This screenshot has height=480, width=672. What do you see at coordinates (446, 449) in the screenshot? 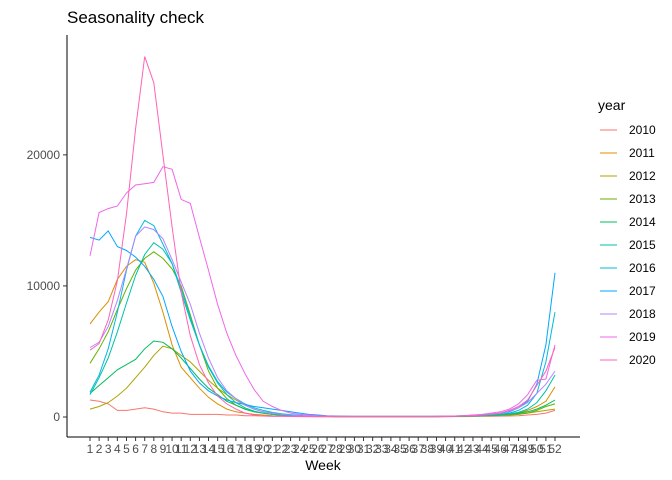
I see `x-tick-label: 40` at bounding box center [446, 449].